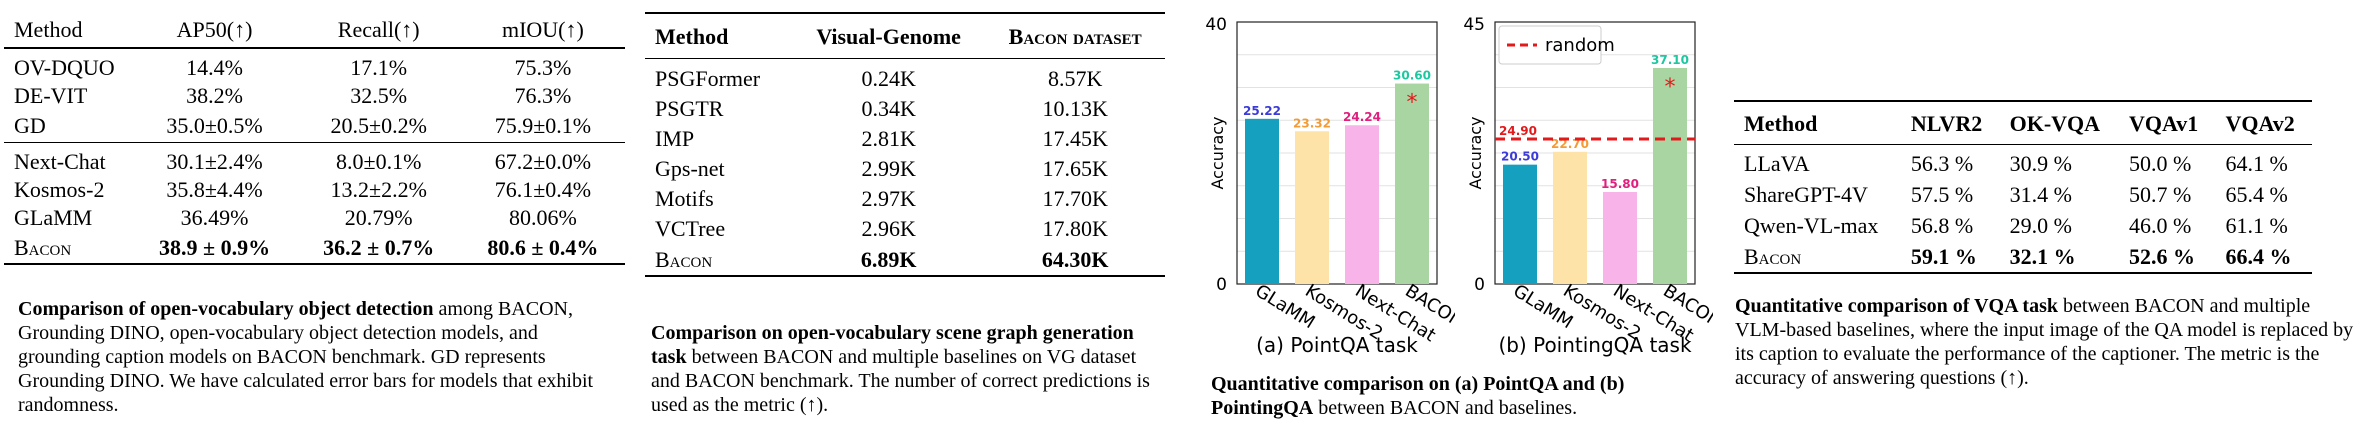 The width and height of the screenshot is (2367, 437). I want to click on cell: 66.4 %, so click(2258, 256).